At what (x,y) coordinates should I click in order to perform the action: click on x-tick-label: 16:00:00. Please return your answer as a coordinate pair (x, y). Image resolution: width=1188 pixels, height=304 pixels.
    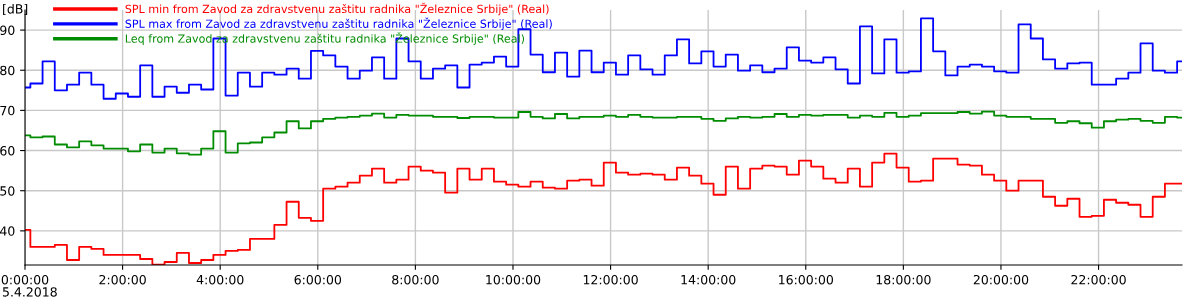
    Looking at the image, I should click on (806, 279).